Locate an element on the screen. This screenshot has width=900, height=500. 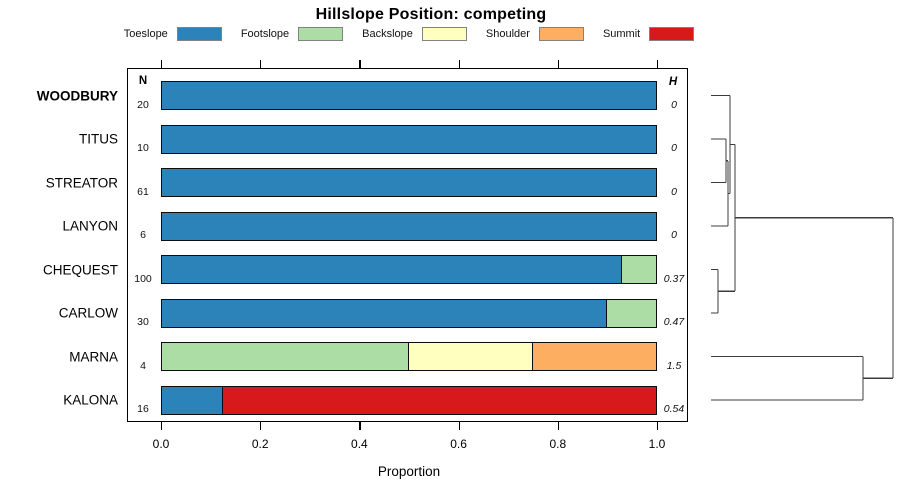
n-value: 61 is located at coordinates (143, 191).